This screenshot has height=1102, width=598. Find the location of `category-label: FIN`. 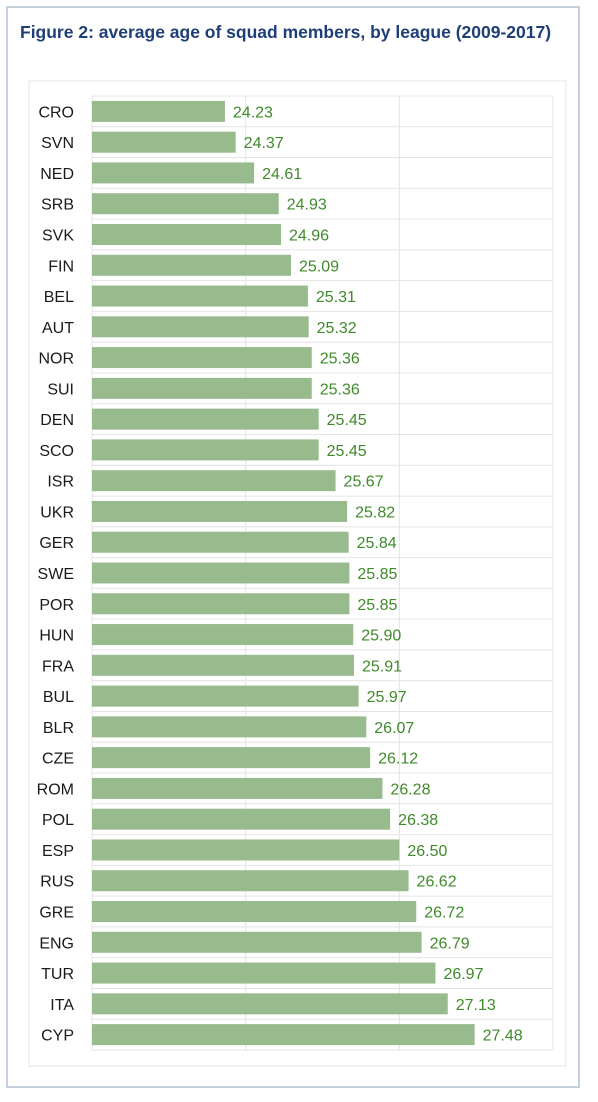

category-label: FIN is located at coordinates (61, 266).